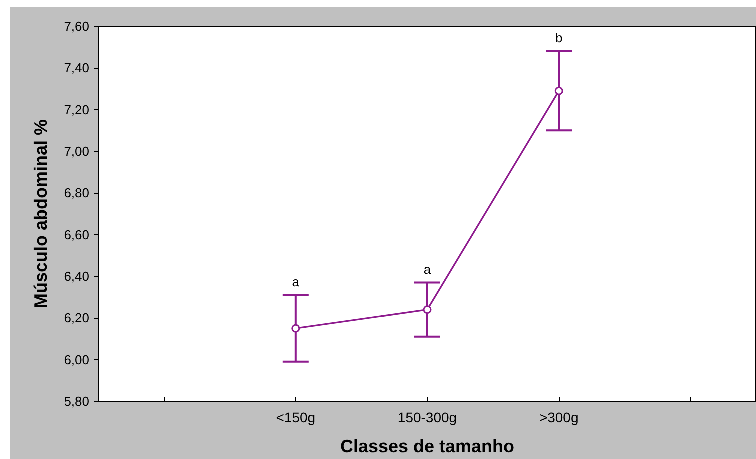  I want to click on annotation: b, so click(559, 38).